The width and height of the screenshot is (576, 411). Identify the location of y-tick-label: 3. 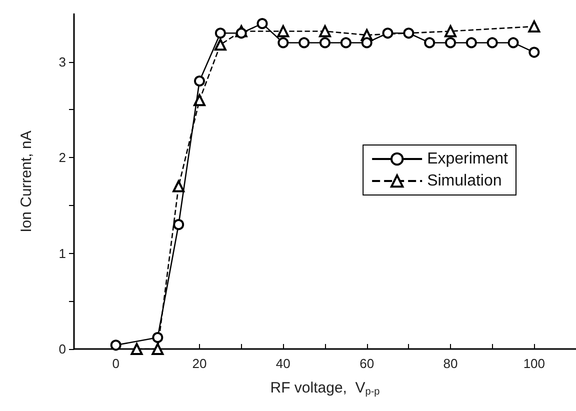
(62, 62).